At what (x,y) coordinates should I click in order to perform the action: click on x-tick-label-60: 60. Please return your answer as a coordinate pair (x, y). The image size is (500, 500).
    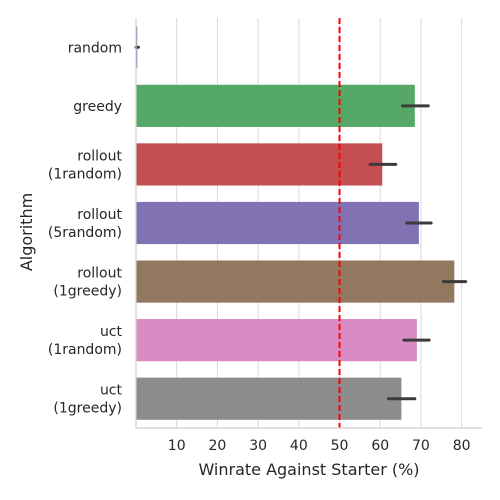
    Looking at the image, I should click on (380, 446).